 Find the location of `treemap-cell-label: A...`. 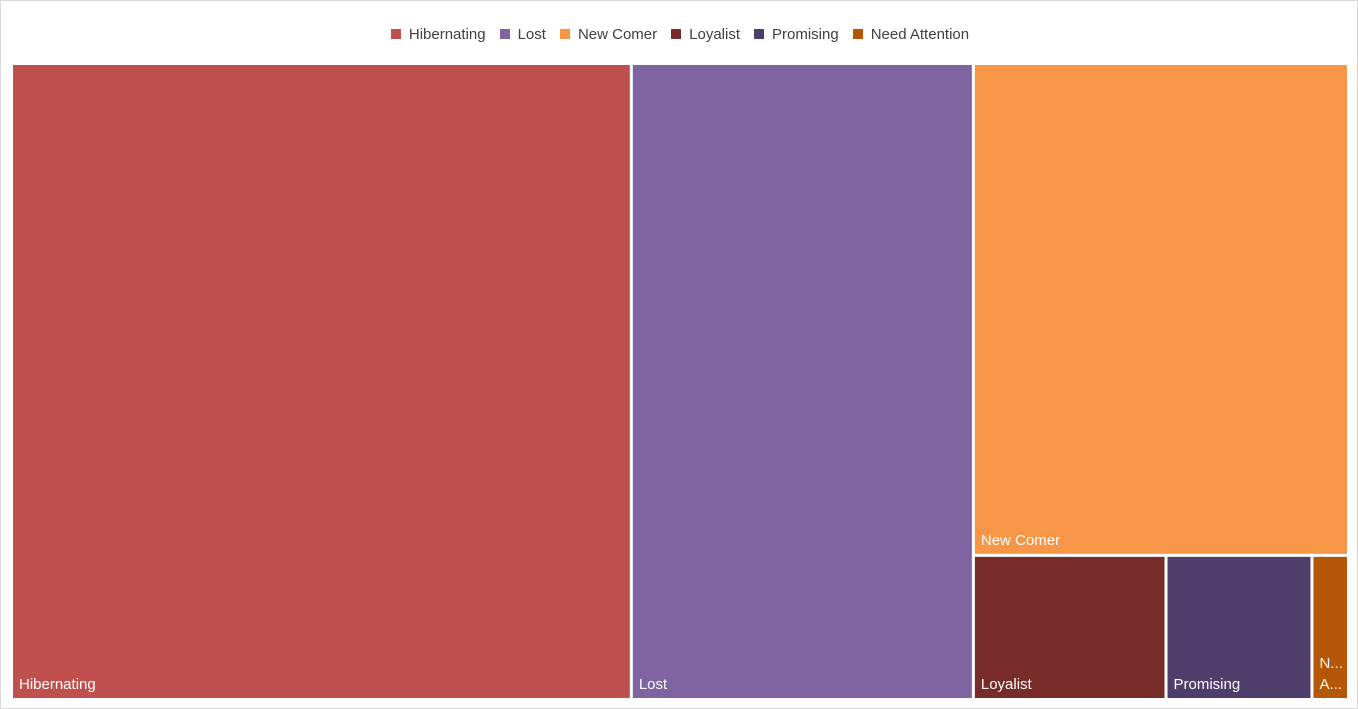

treemap-cell-label: A... is located at coordinates (1330, 684).